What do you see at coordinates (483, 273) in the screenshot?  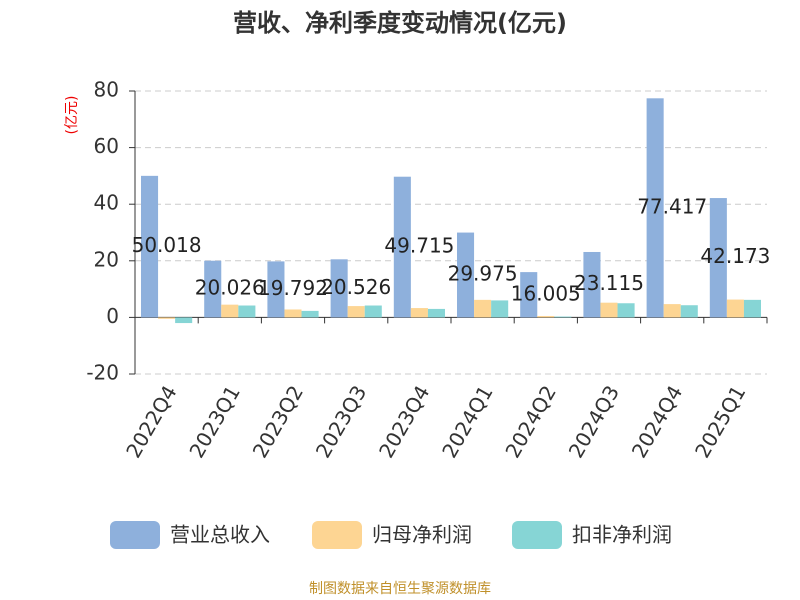 I see `data-label: 29.975` at bounding box center [483, 273].